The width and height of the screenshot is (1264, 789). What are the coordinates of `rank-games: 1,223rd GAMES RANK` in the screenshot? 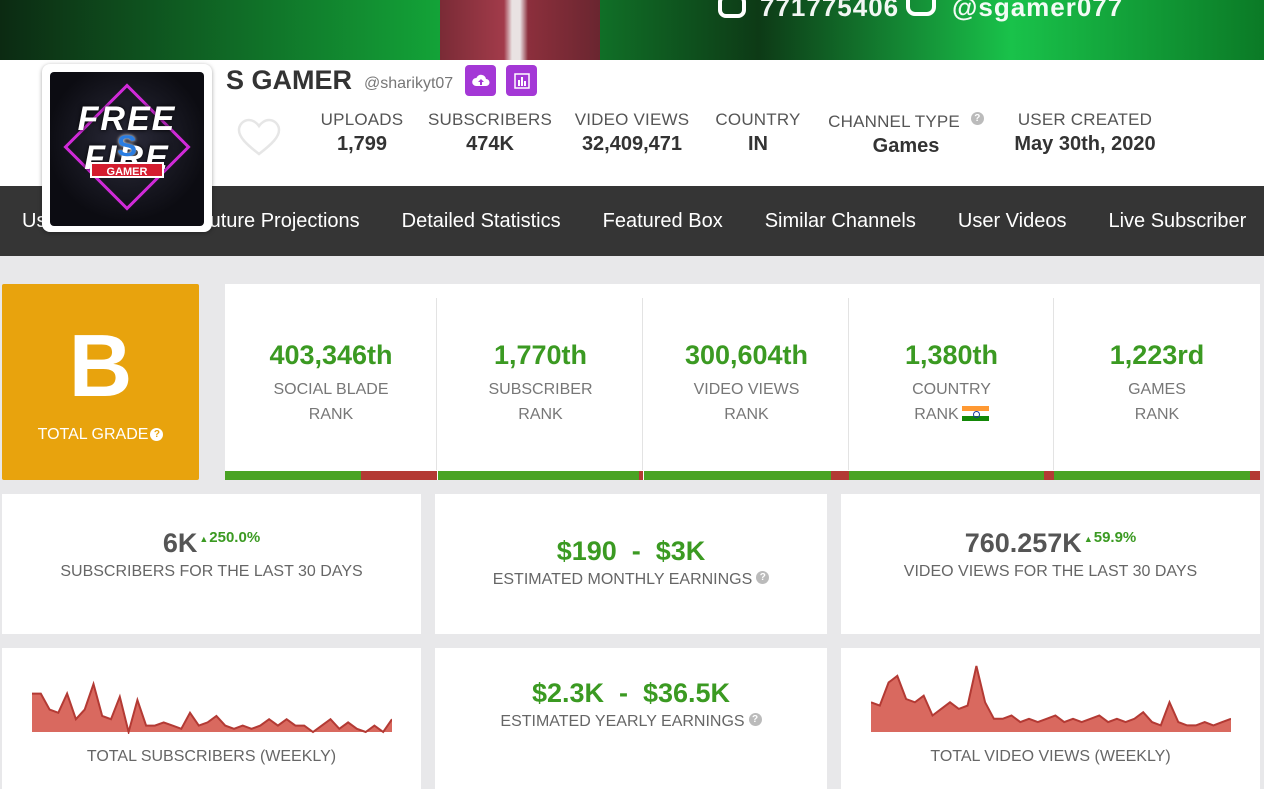 It's located at (1157, 382).